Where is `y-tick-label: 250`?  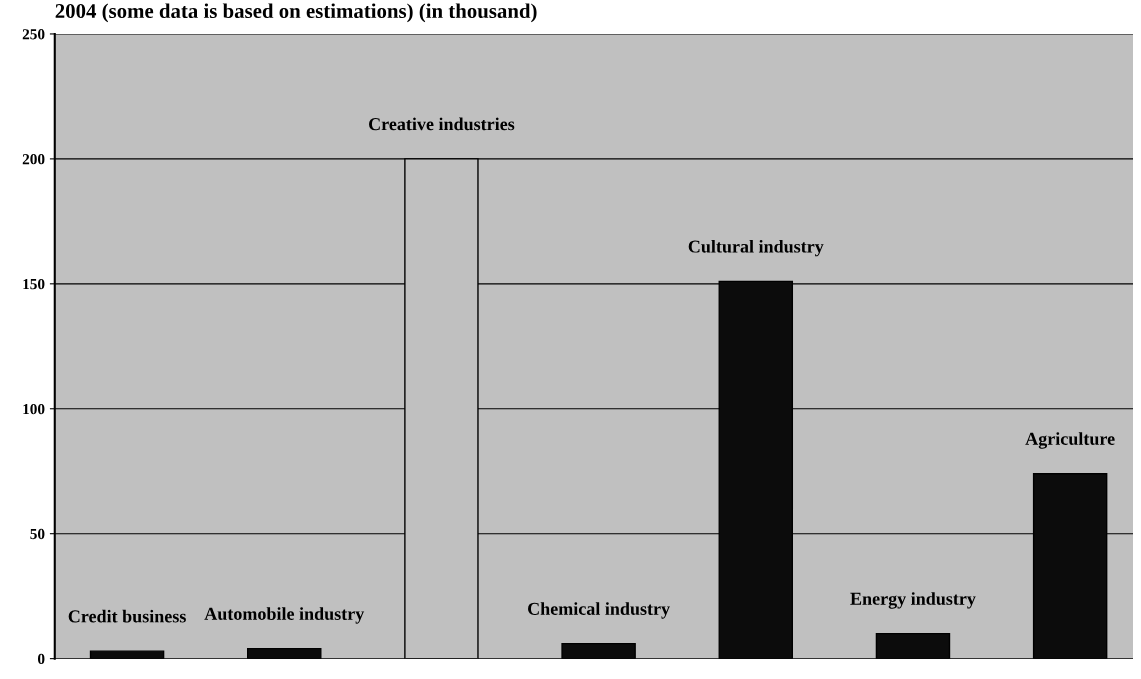
y-tick-label: 250 is located at coordinates (33, 34).